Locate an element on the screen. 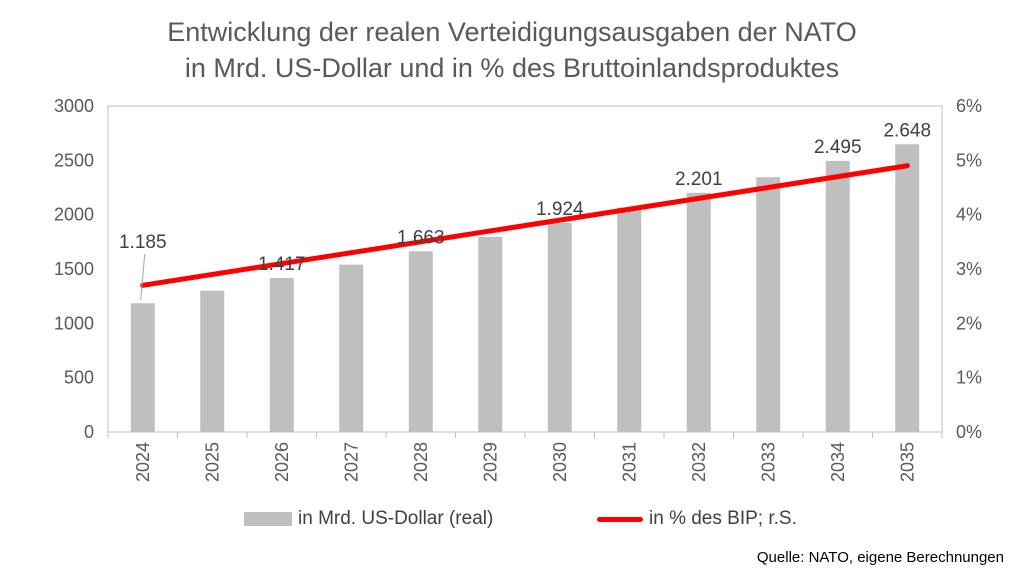  bar-2028 is located at coordinates (420, 341).